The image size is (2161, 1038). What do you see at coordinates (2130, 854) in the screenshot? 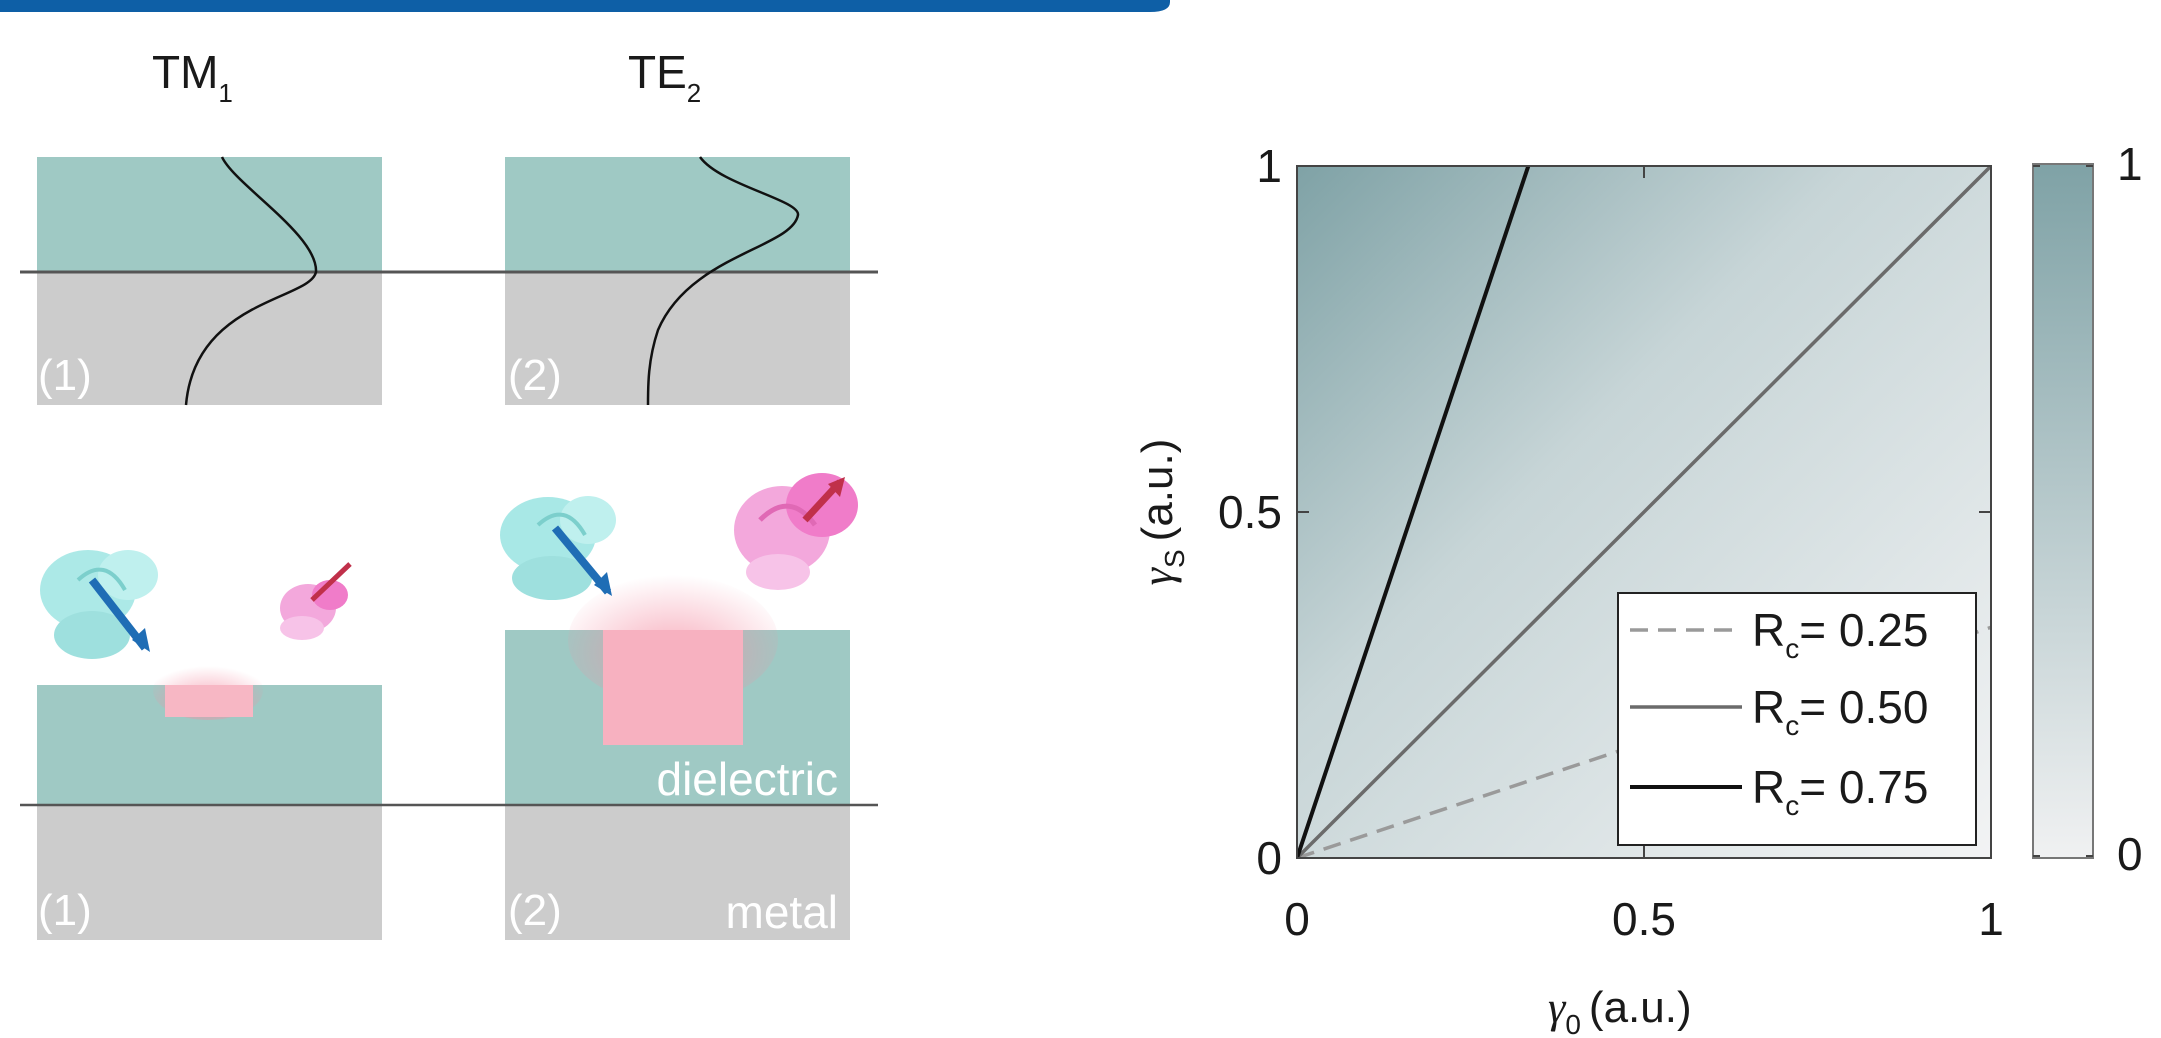
I see `colorbar-min-label: 0` at bounding box center [2130, 854].